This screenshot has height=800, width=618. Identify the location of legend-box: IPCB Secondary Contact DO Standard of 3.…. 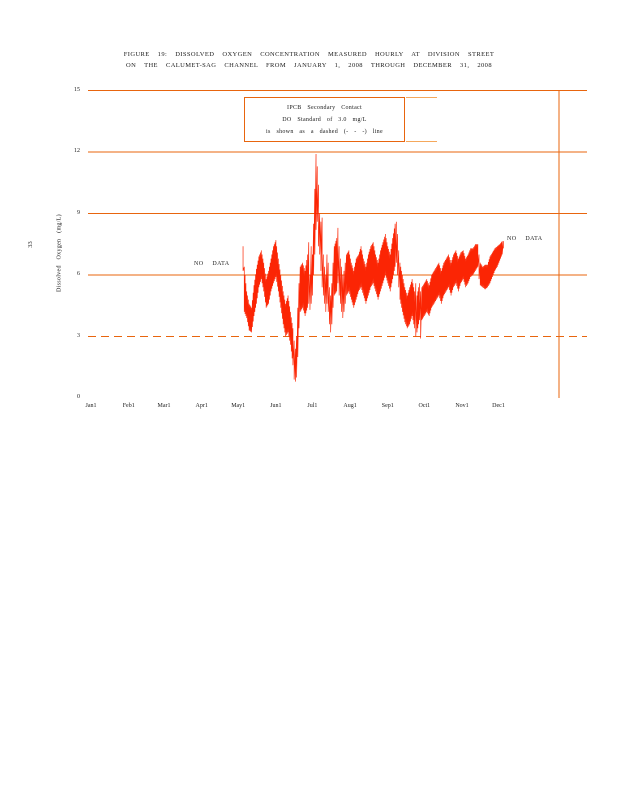
(324, 119).